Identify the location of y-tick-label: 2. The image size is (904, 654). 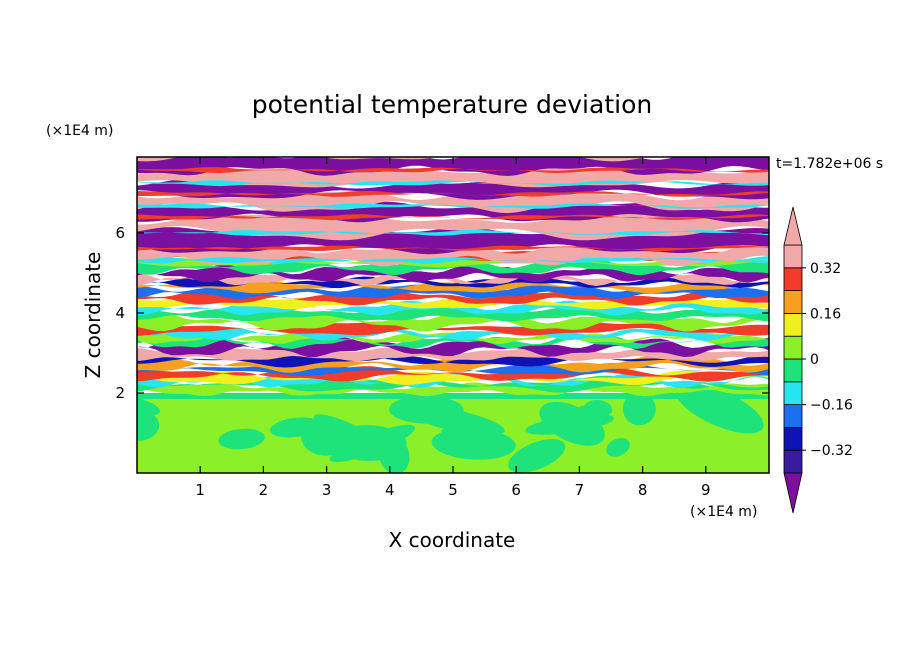
(120, 393).